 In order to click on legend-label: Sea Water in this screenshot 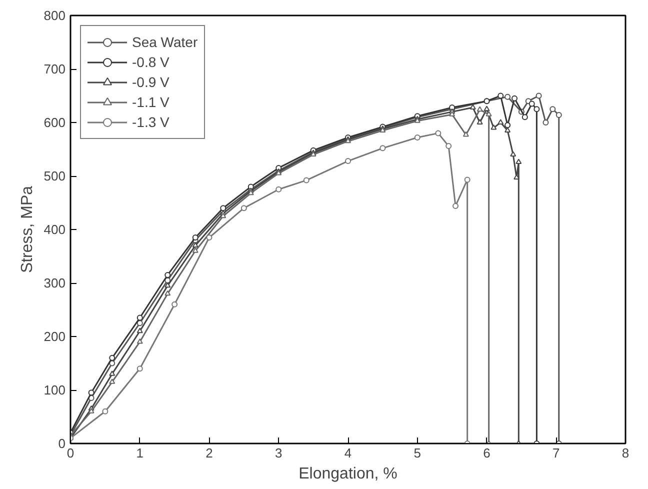, I will do `click(165, 42)`.